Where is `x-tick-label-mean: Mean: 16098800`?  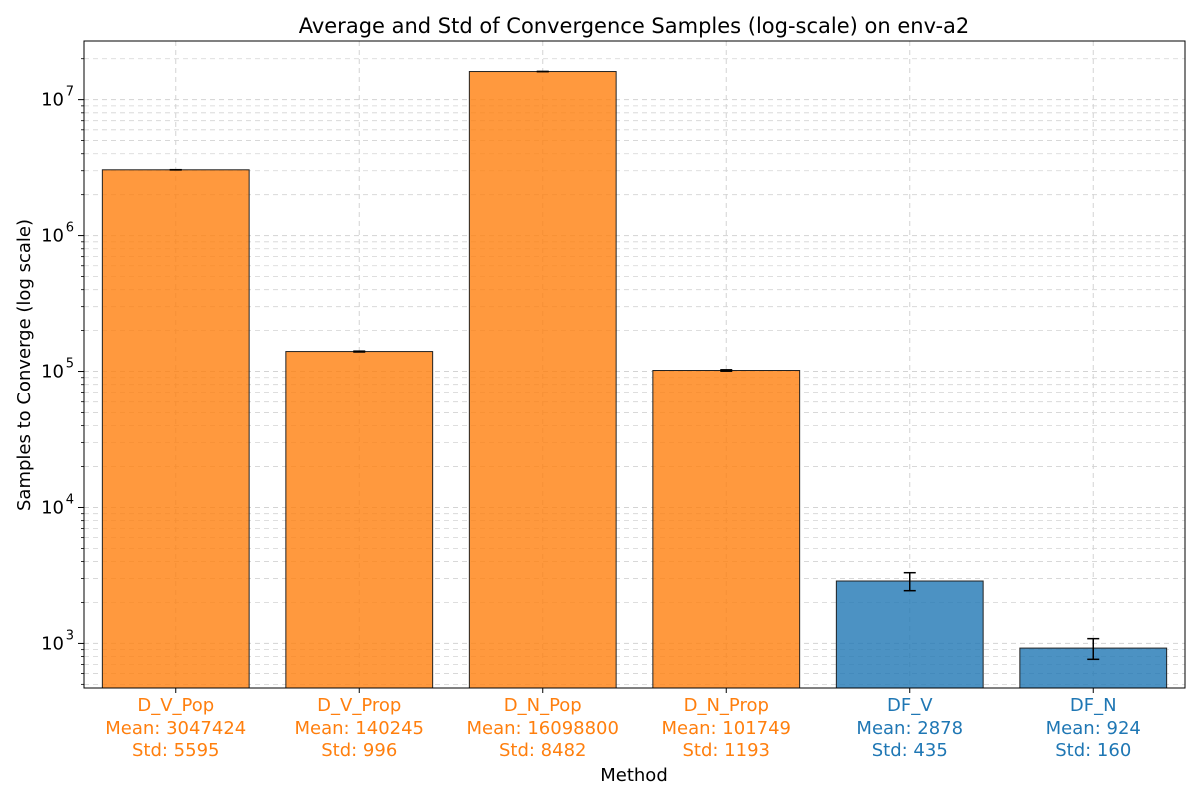 x-tick-label-mean: Mean: 16098800 is located at coordinates (543, 728).